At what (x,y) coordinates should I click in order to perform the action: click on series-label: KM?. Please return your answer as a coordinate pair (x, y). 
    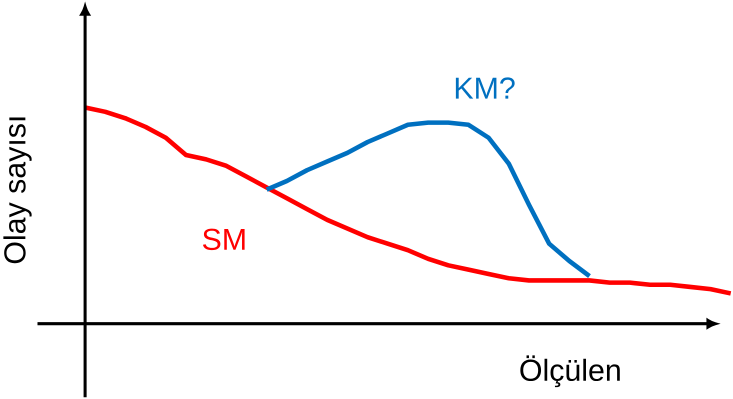
    Looking at the image, I should click on (485, 88).